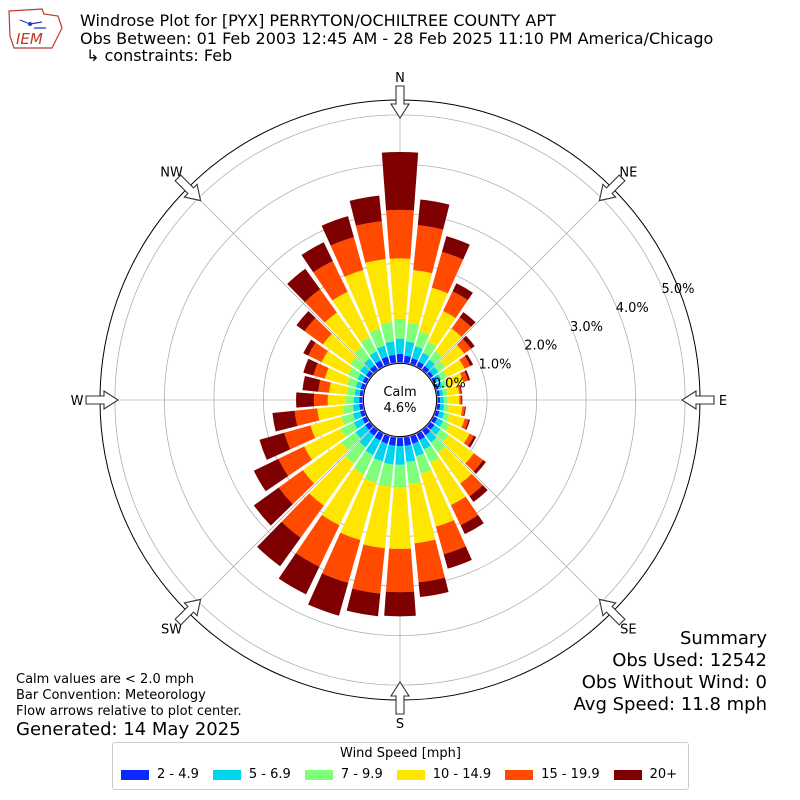 Image resolution: width=800 pixels, height=800 pixels. I want to click on calm-circle, so click(400, 400).